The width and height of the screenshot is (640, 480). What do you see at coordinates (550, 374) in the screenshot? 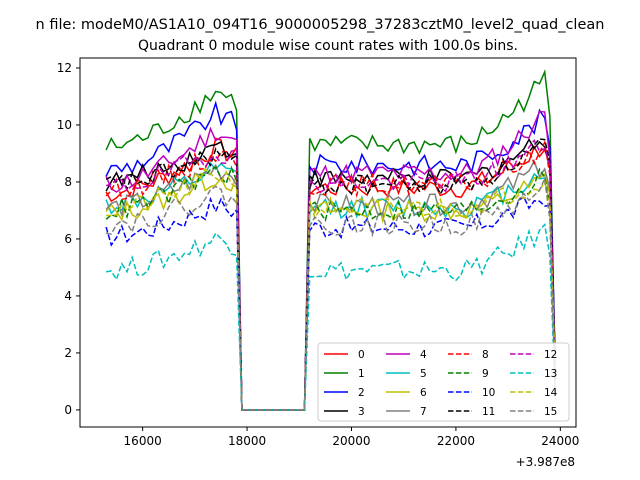
I see `legend-label: 13` at bounding box center [550, 374].